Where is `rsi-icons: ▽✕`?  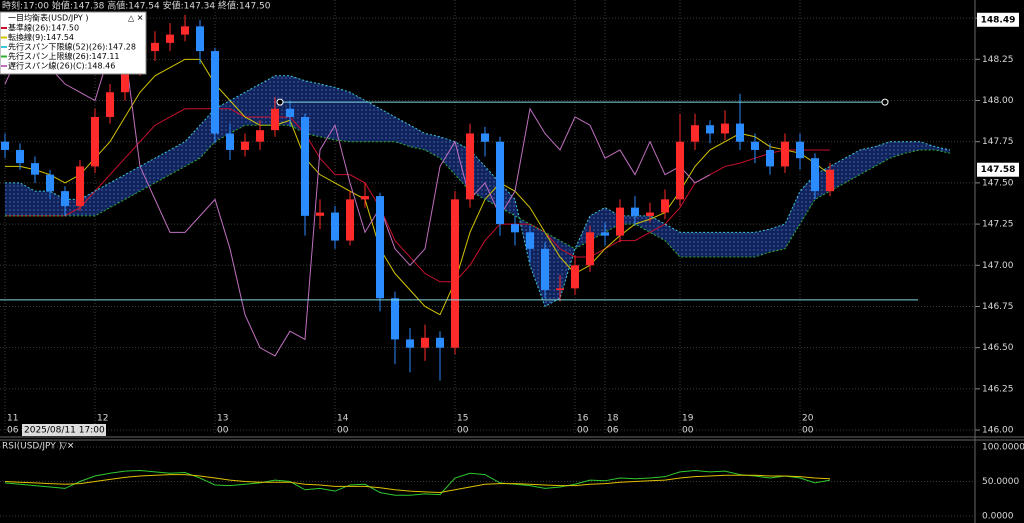 rsi-icons: ▽✕ is located at coordinates (67, 447).